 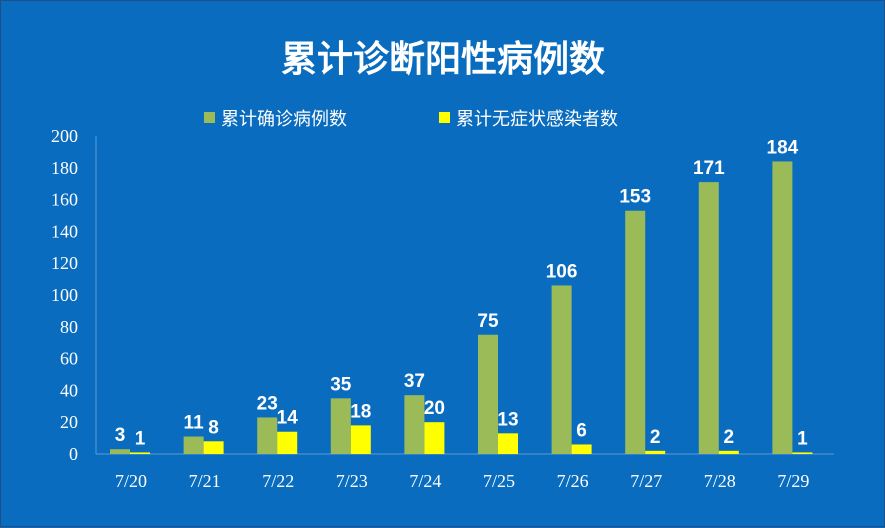 What do you see at coordinates (64, 231) in the screenshot?
I see `y-tick-label: 140` at bounding box center [64, 231].